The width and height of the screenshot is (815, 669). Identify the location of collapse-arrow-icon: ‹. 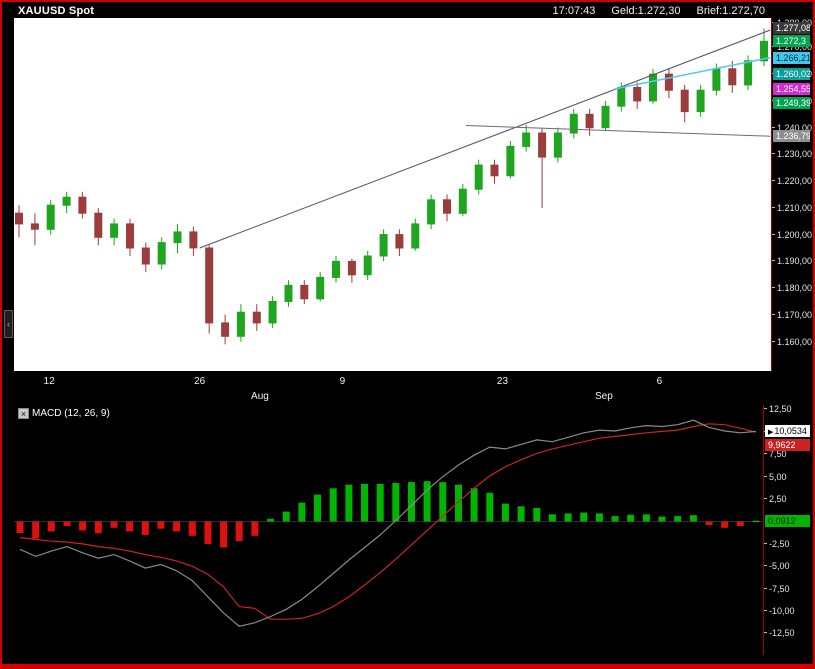
(8, 324).